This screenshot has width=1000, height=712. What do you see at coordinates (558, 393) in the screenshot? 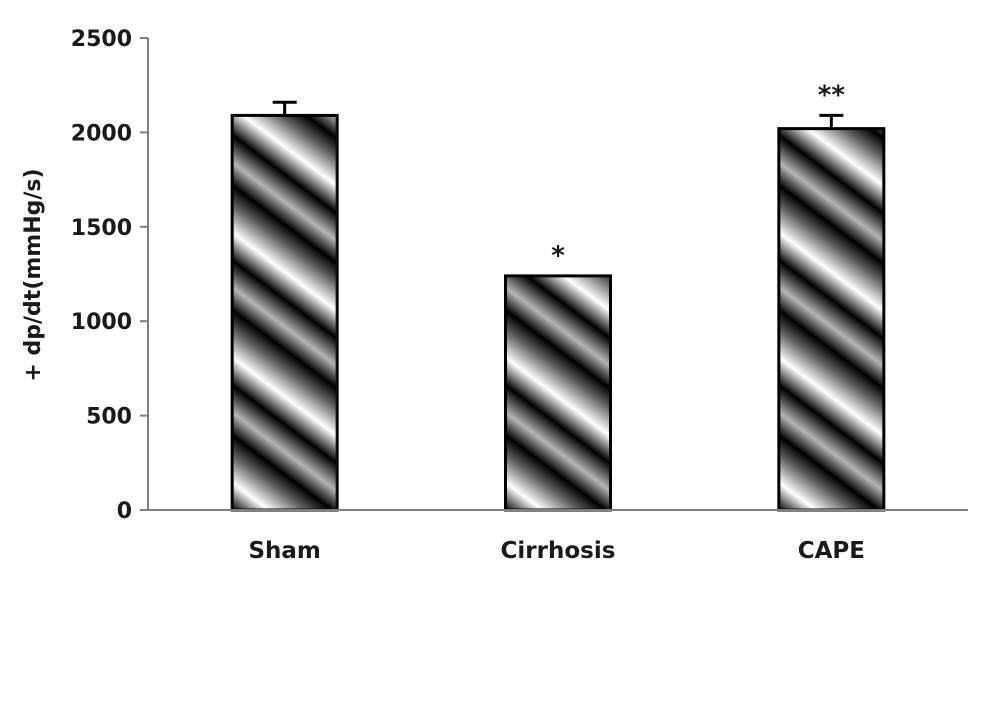
I see `bar-cirrhosis` at bounding box center [558, 393].